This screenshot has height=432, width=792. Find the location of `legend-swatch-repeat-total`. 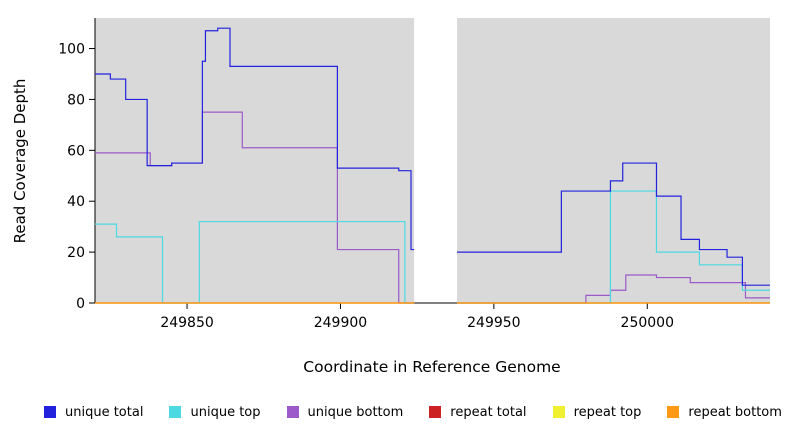

legend-swatch-repeat-total is located at coordinates (435, 412).